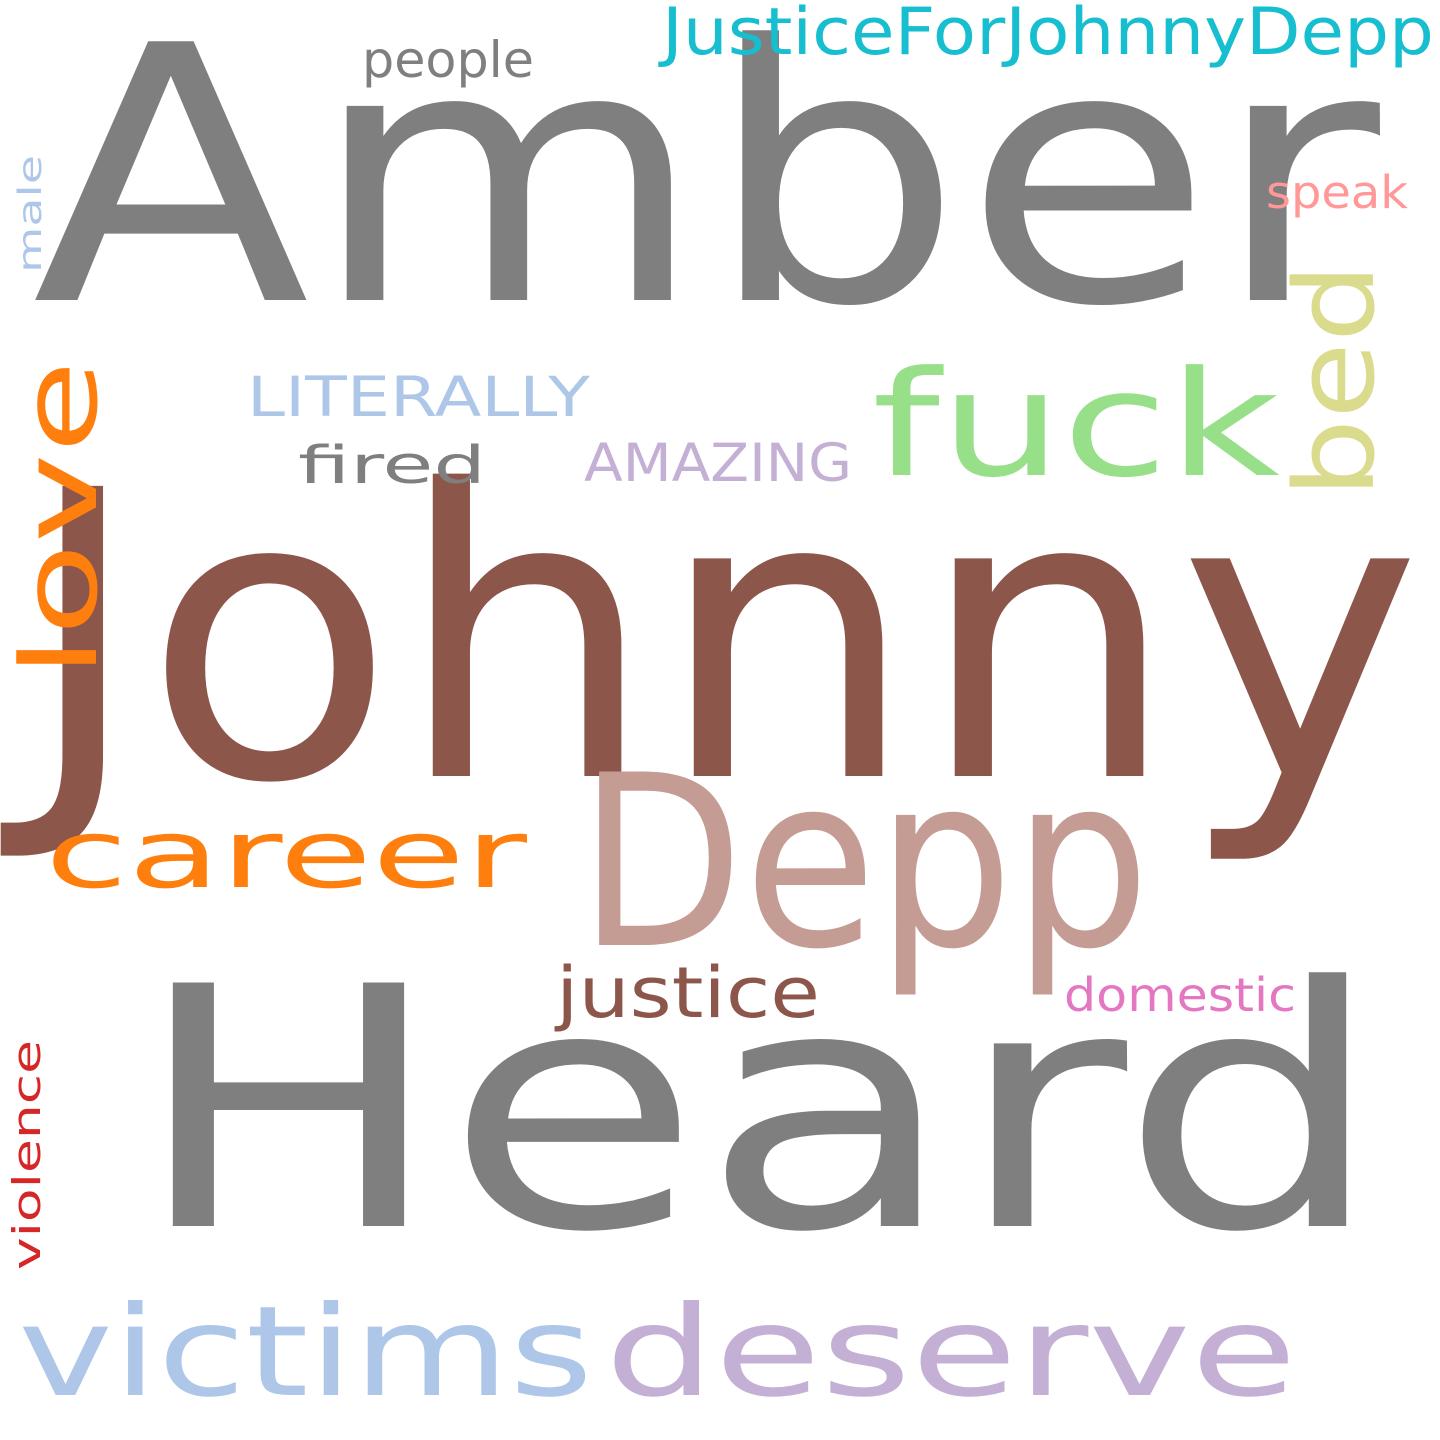  What do you see at coordinates (30, 214) in the screenshot?
I see `word-male: male` at bounding box center [30, 214].